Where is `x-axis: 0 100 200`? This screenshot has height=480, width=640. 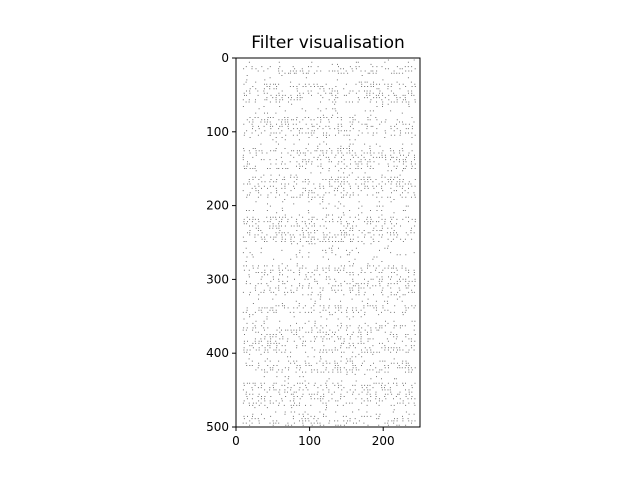 x-axis: 0 100 200 is located at coordinates (313, 437).